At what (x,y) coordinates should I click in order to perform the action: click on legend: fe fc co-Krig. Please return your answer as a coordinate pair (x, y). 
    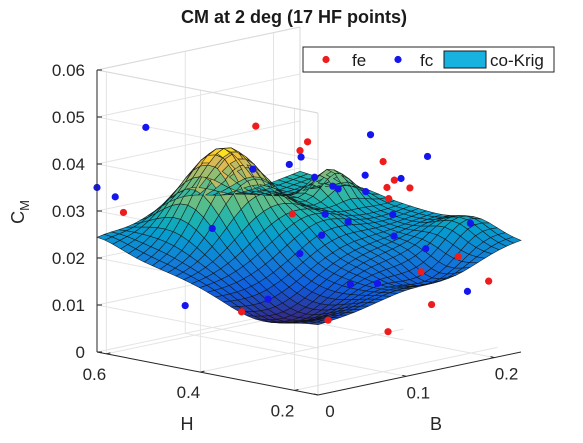
    Looking at the image, I should click on (428, 59).